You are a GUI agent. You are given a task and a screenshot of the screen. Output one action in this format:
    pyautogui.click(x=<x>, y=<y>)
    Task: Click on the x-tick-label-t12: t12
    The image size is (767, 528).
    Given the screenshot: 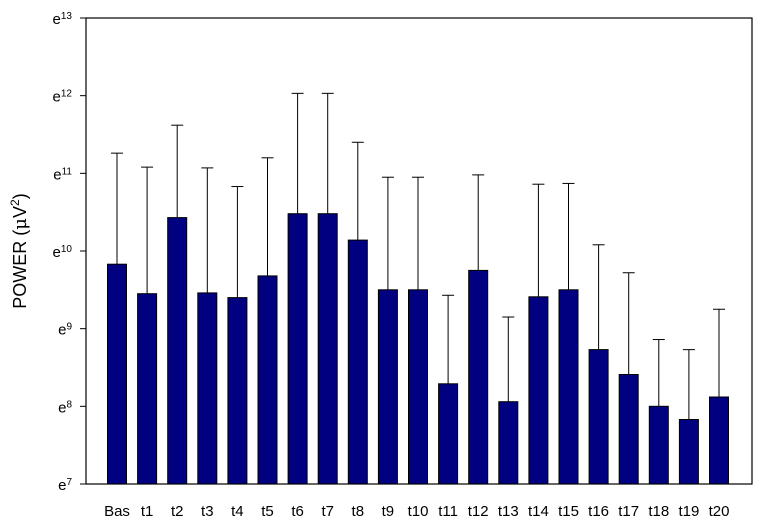 What is the action you would take?
    pyautogui.click(x=478, y=511)
    